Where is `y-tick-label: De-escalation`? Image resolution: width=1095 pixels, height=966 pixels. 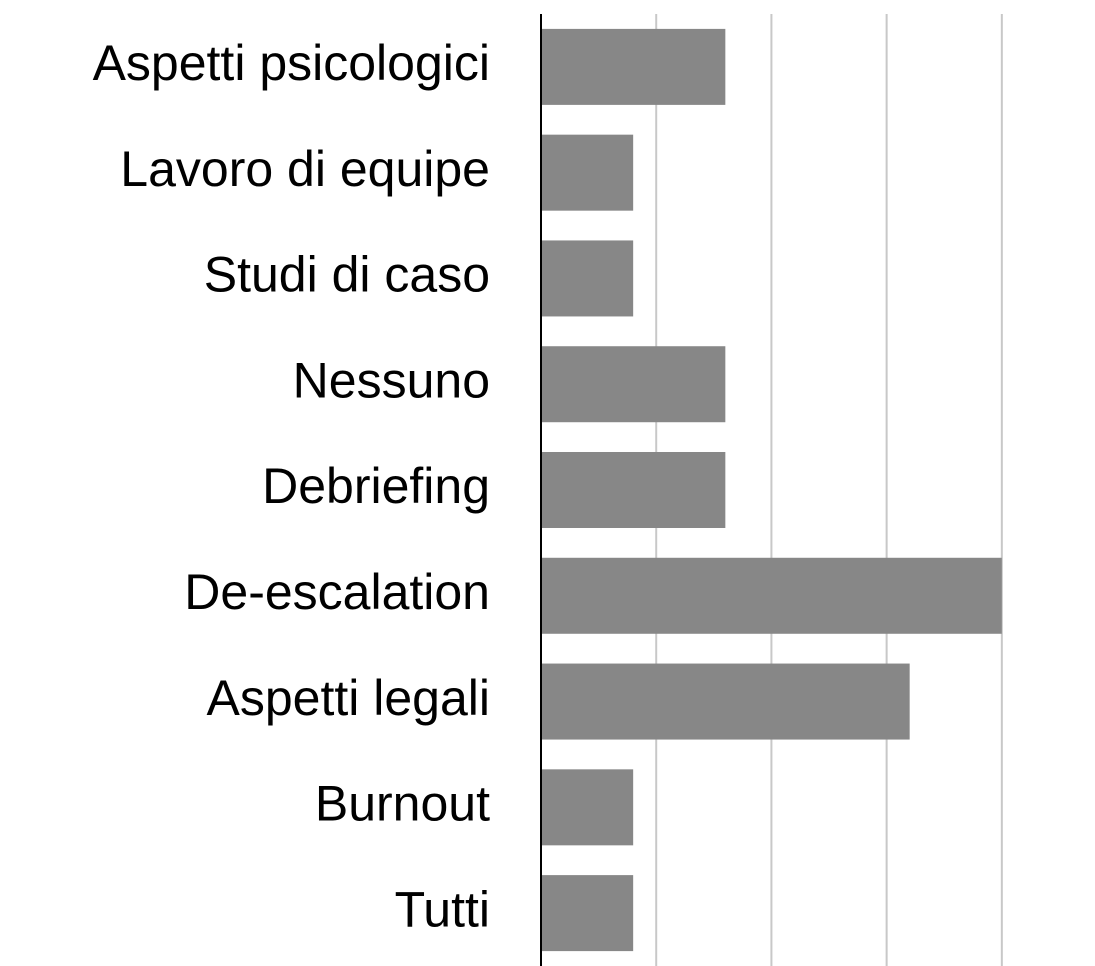 y-tick-label: De-escalation is located at coordinates (337, 592).